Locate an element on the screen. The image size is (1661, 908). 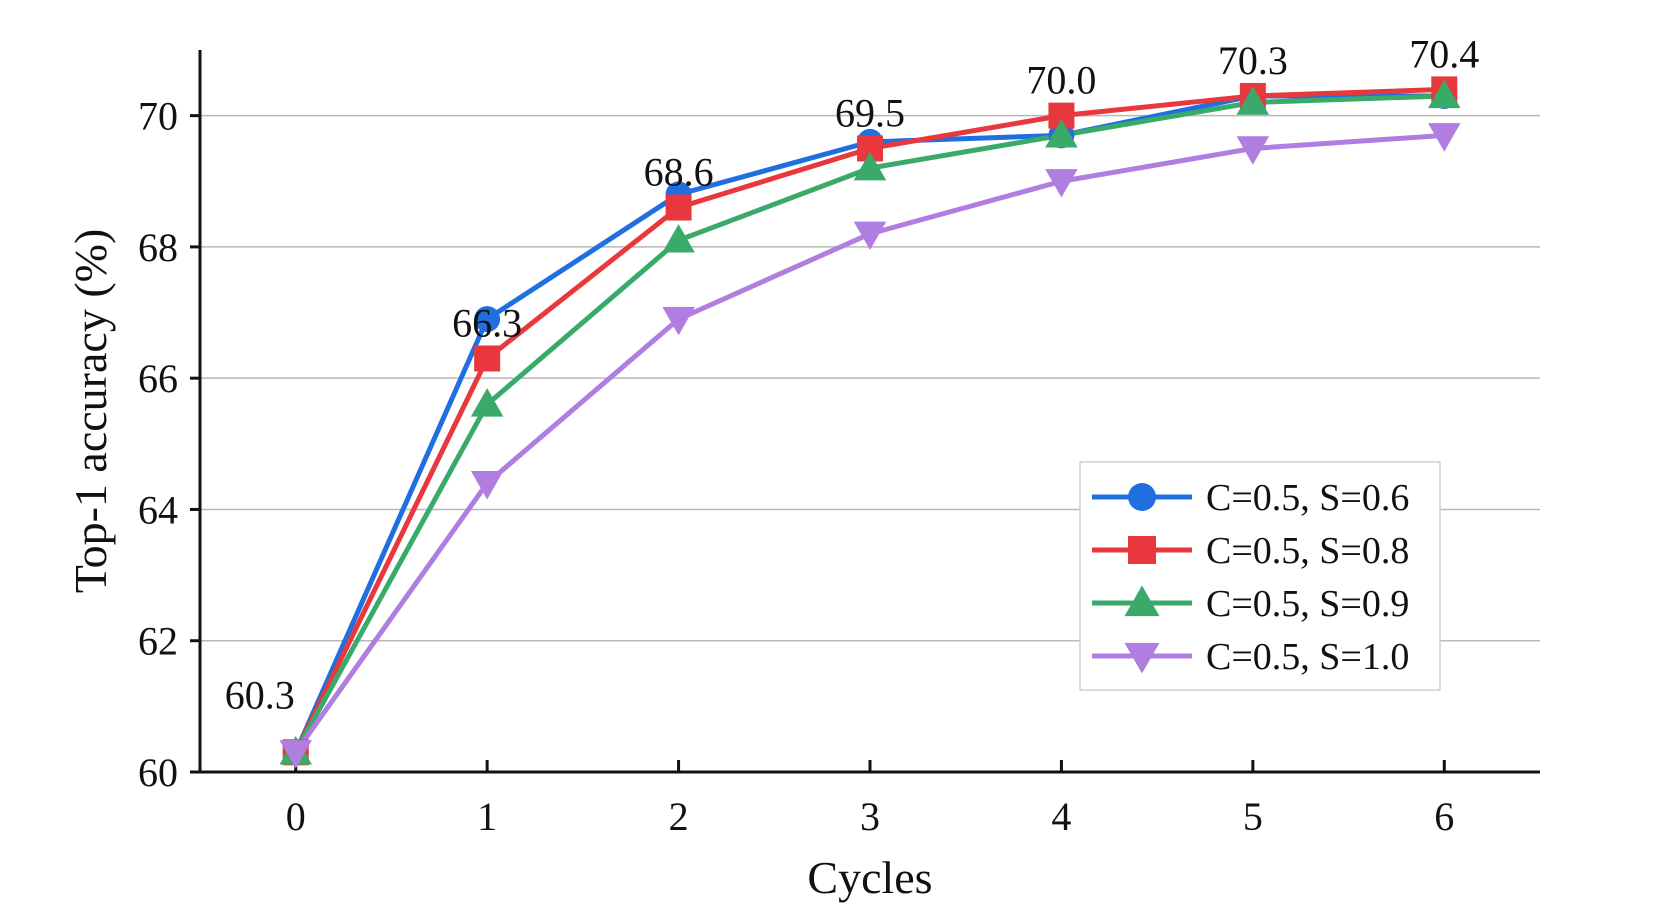
y-tick-label: 64 is located at coordinates (158, 509).